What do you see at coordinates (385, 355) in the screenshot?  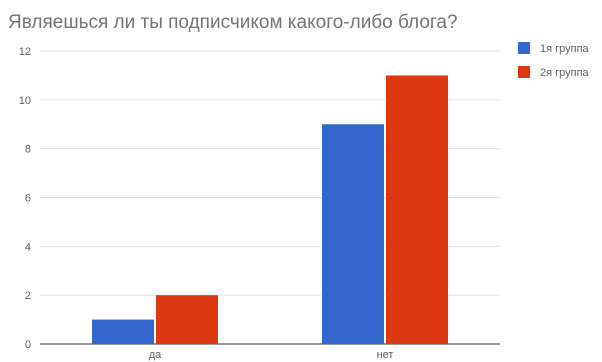 I see `x-category-label: нет` at bounding box center [385, 355].